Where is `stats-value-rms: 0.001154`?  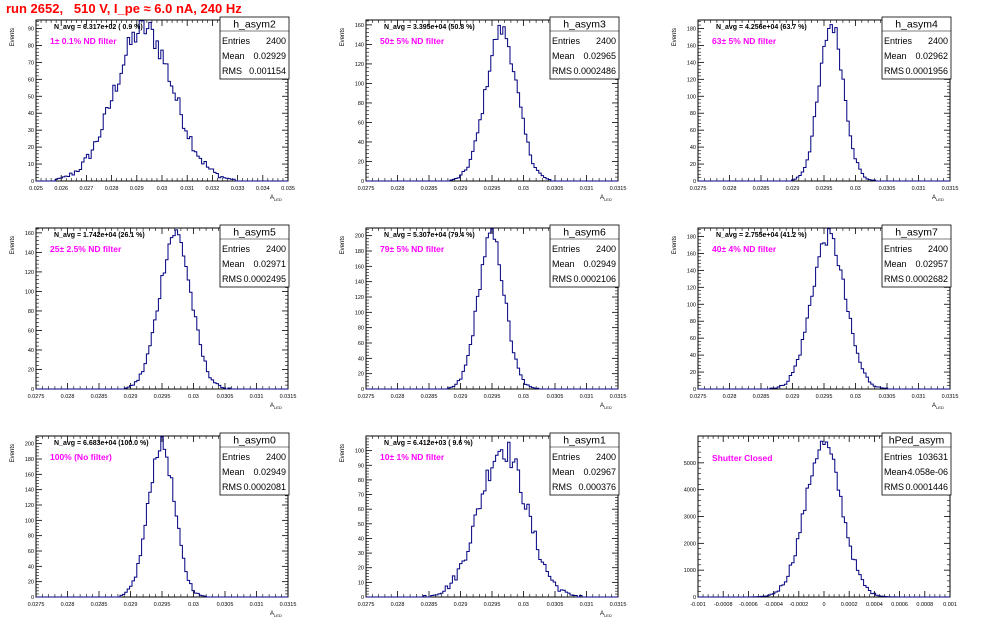 stats-value-rms: 0.001154 is located at coordinates (267, 71).